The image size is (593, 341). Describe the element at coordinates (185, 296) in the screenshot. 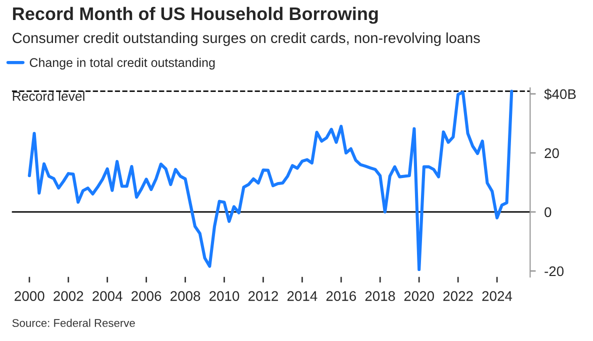

I see `x-tick-label: 2008` at that location.